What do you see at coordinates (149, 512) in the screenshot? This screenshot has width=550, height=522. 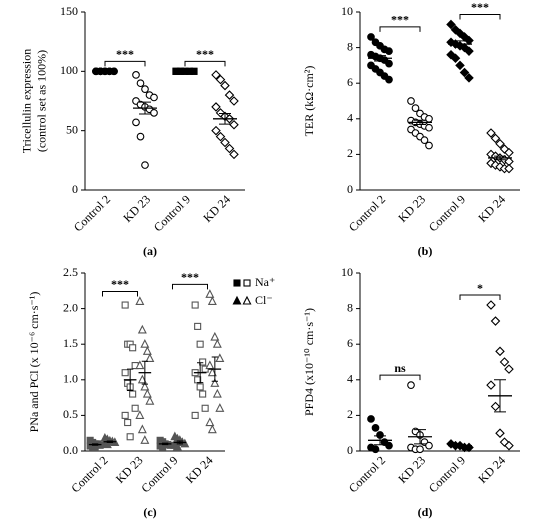 I see `panel-label: (c)` at bounding box center [149, 512].